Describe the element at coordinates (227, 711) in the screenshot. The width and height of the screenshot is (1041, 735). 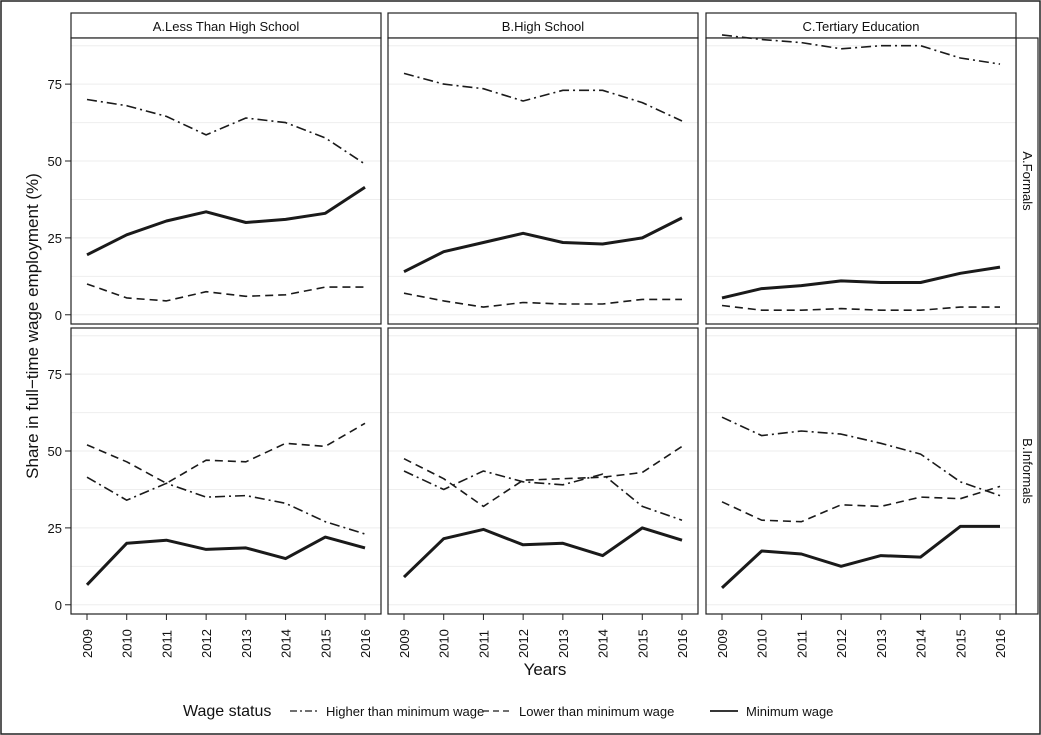
I see `legend-title: Wage status` at that location.